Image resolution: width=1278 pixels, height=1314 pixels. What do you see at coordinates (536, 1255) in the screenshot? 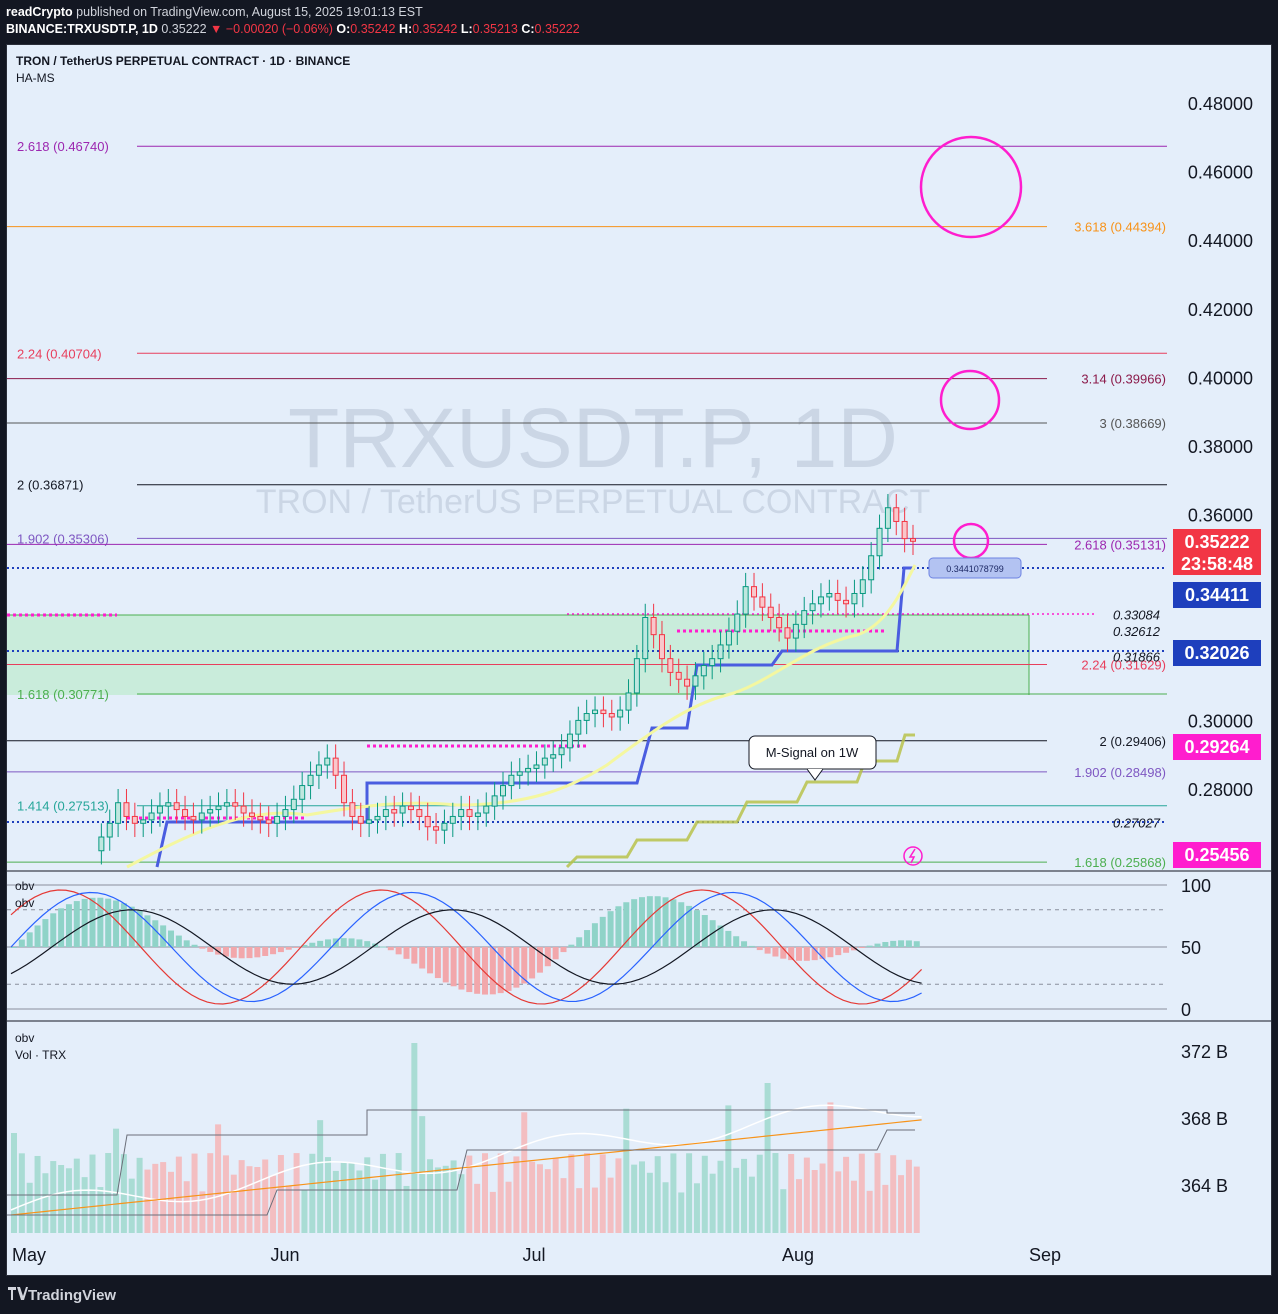
I see `time-axis: May Jun Jul Aug Sep` at bounding box center [536, 1255].